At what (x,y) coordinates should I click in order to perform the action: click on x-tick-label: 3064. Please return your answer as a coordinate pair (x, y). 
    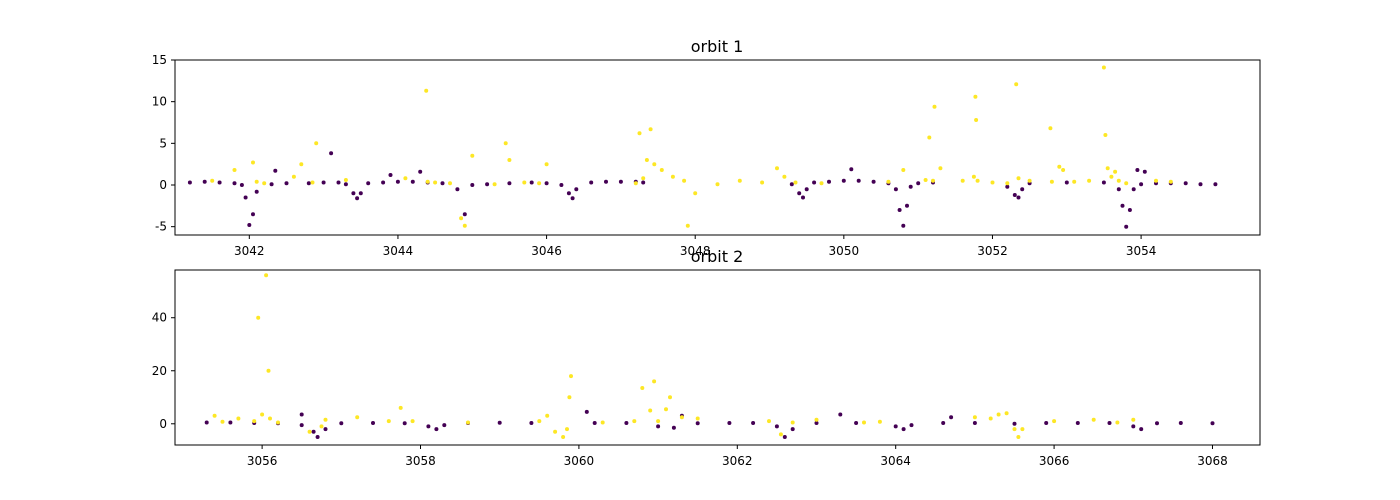
    Looking at the image, I should click on (895, 461).